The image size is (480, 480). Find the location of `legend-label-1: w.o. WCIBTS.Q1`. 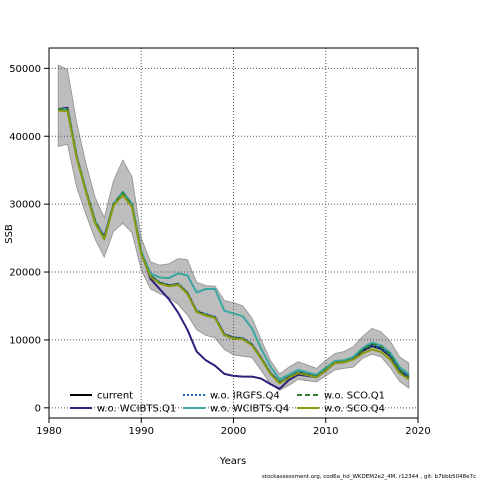

legend-label-1: w.o. WCIBTS.Q1 is located at coordinates (136, 409).